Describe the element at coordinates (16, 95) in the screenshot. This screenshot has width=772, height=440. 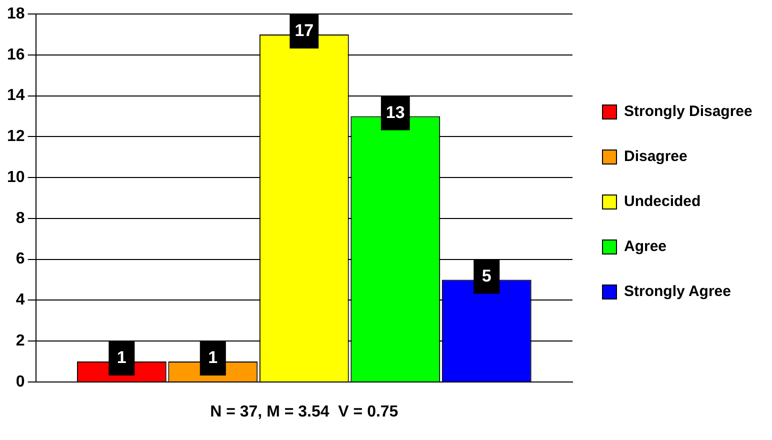
I see `y-tick-label: 14` at that location.